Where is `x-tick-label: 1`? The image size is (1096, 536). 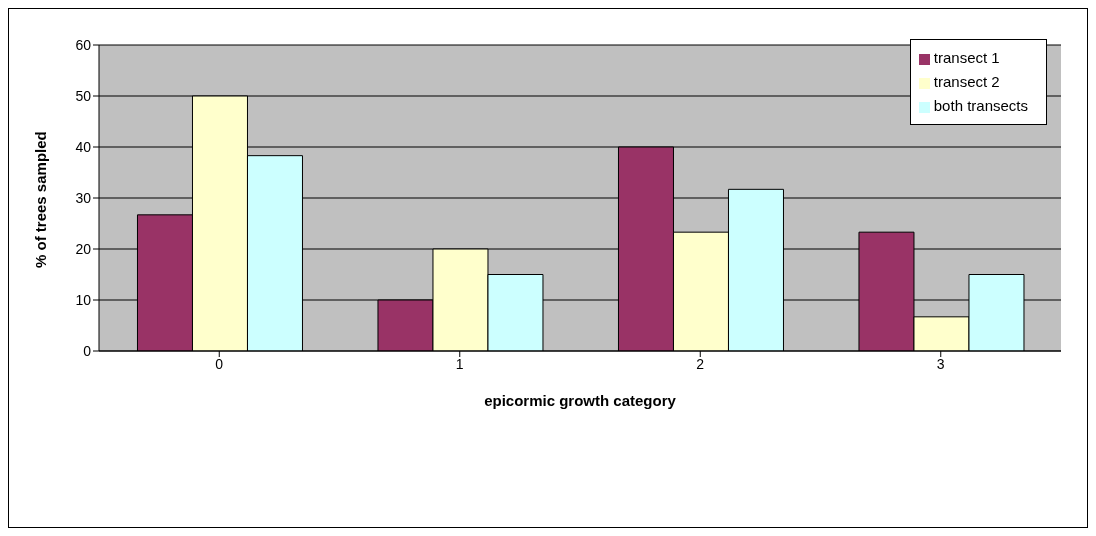 x-tick-label: 1 is located at coordinates (459, 363).